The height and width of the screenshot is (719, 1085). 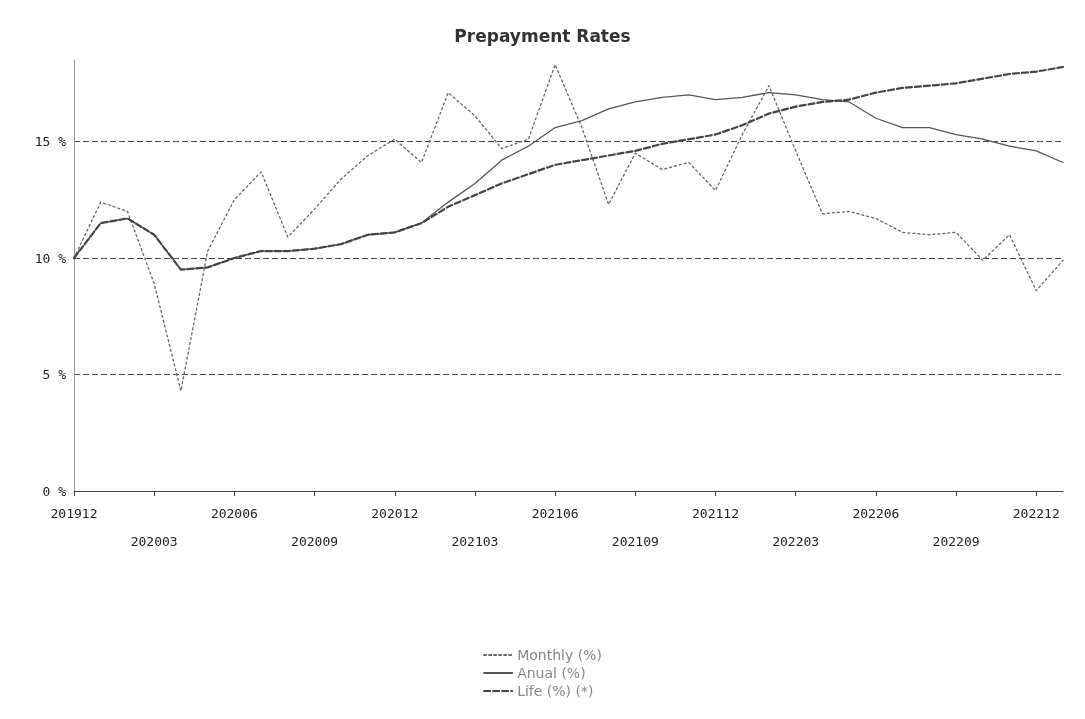 What do you see at coordinates (635, 541) in the screenshot?
I see `x-tick-label: 202109` at bounding box center [635, 541].